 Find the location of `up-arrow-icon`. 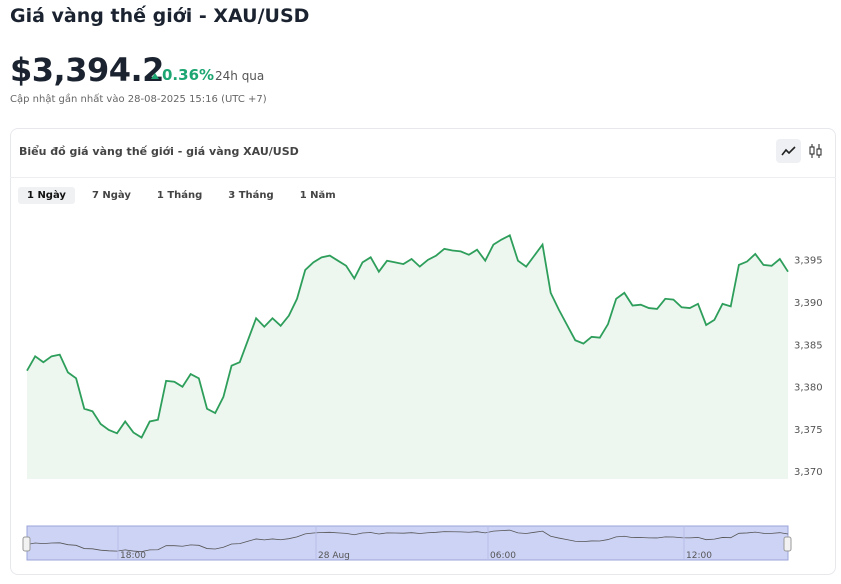

up-arrow-icon is located at coordinates (155, 76).